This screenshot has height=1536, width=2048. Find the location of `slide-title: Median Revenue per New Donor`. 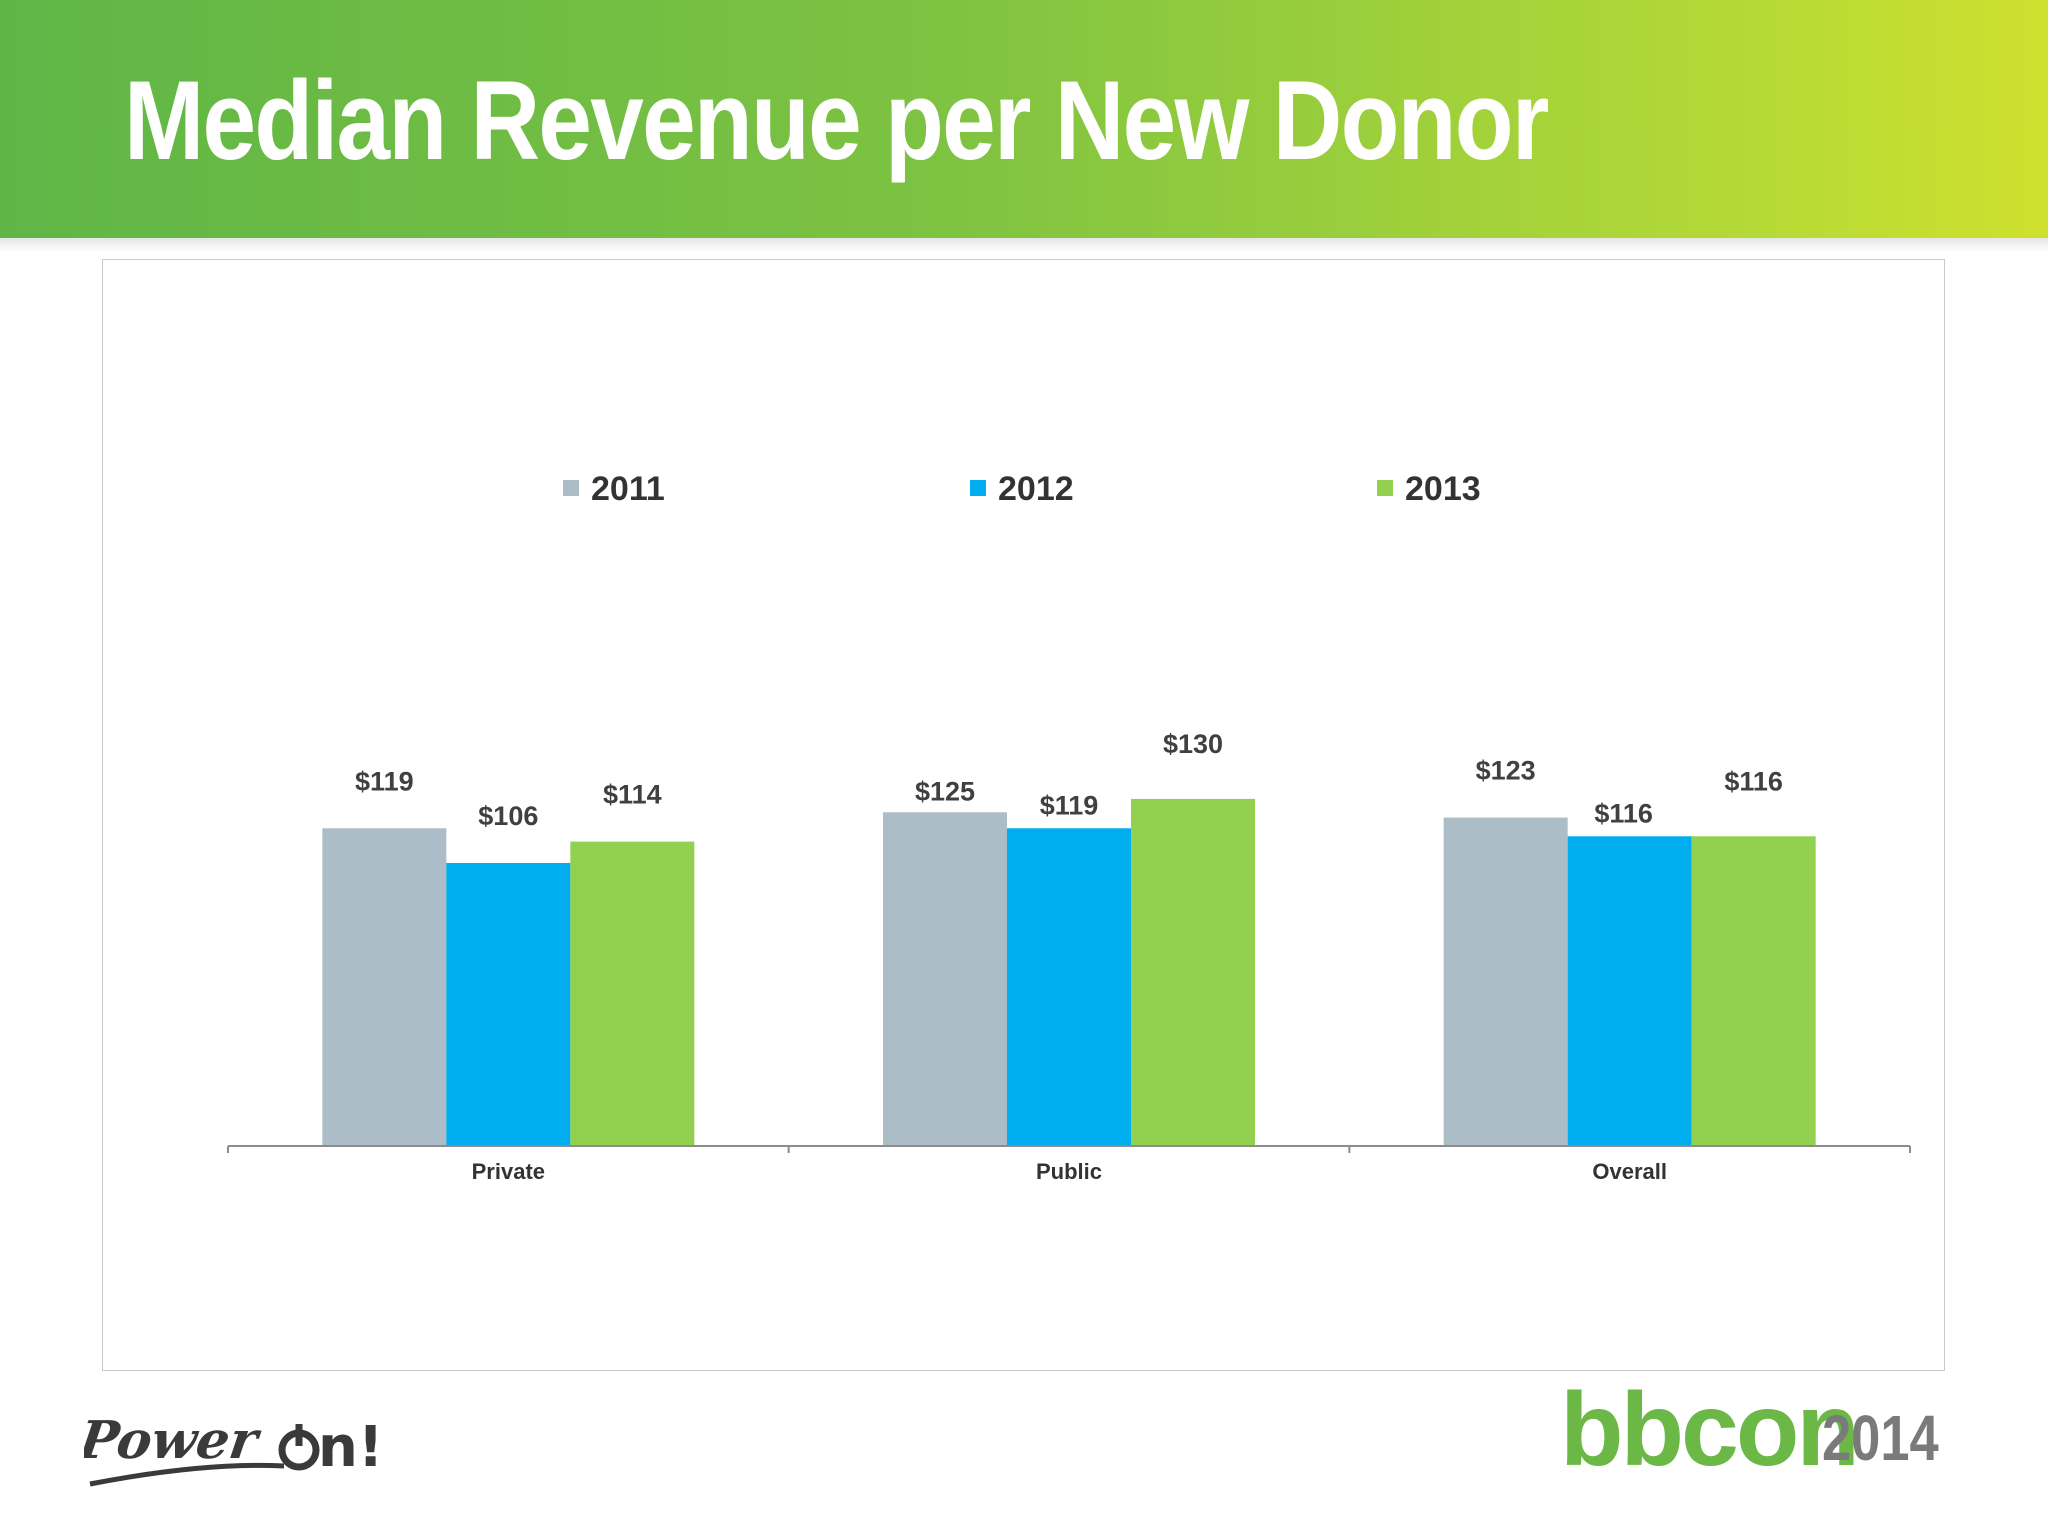

slide-title: Median Revenue per New Donor is located at coordinates (836, 120).